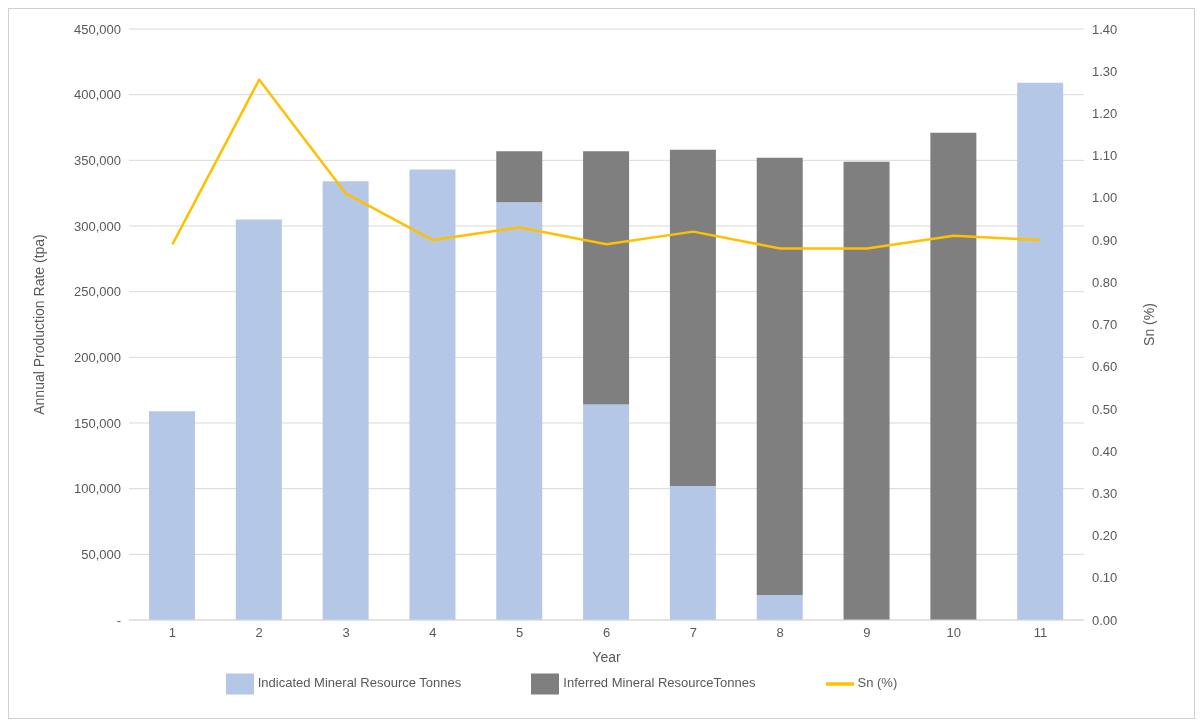 This screenshot has height=727, width=1203. Describe the element at coordinates (97, 423) in the screenshot. I see `y-tick-label: 150,000` at that location.